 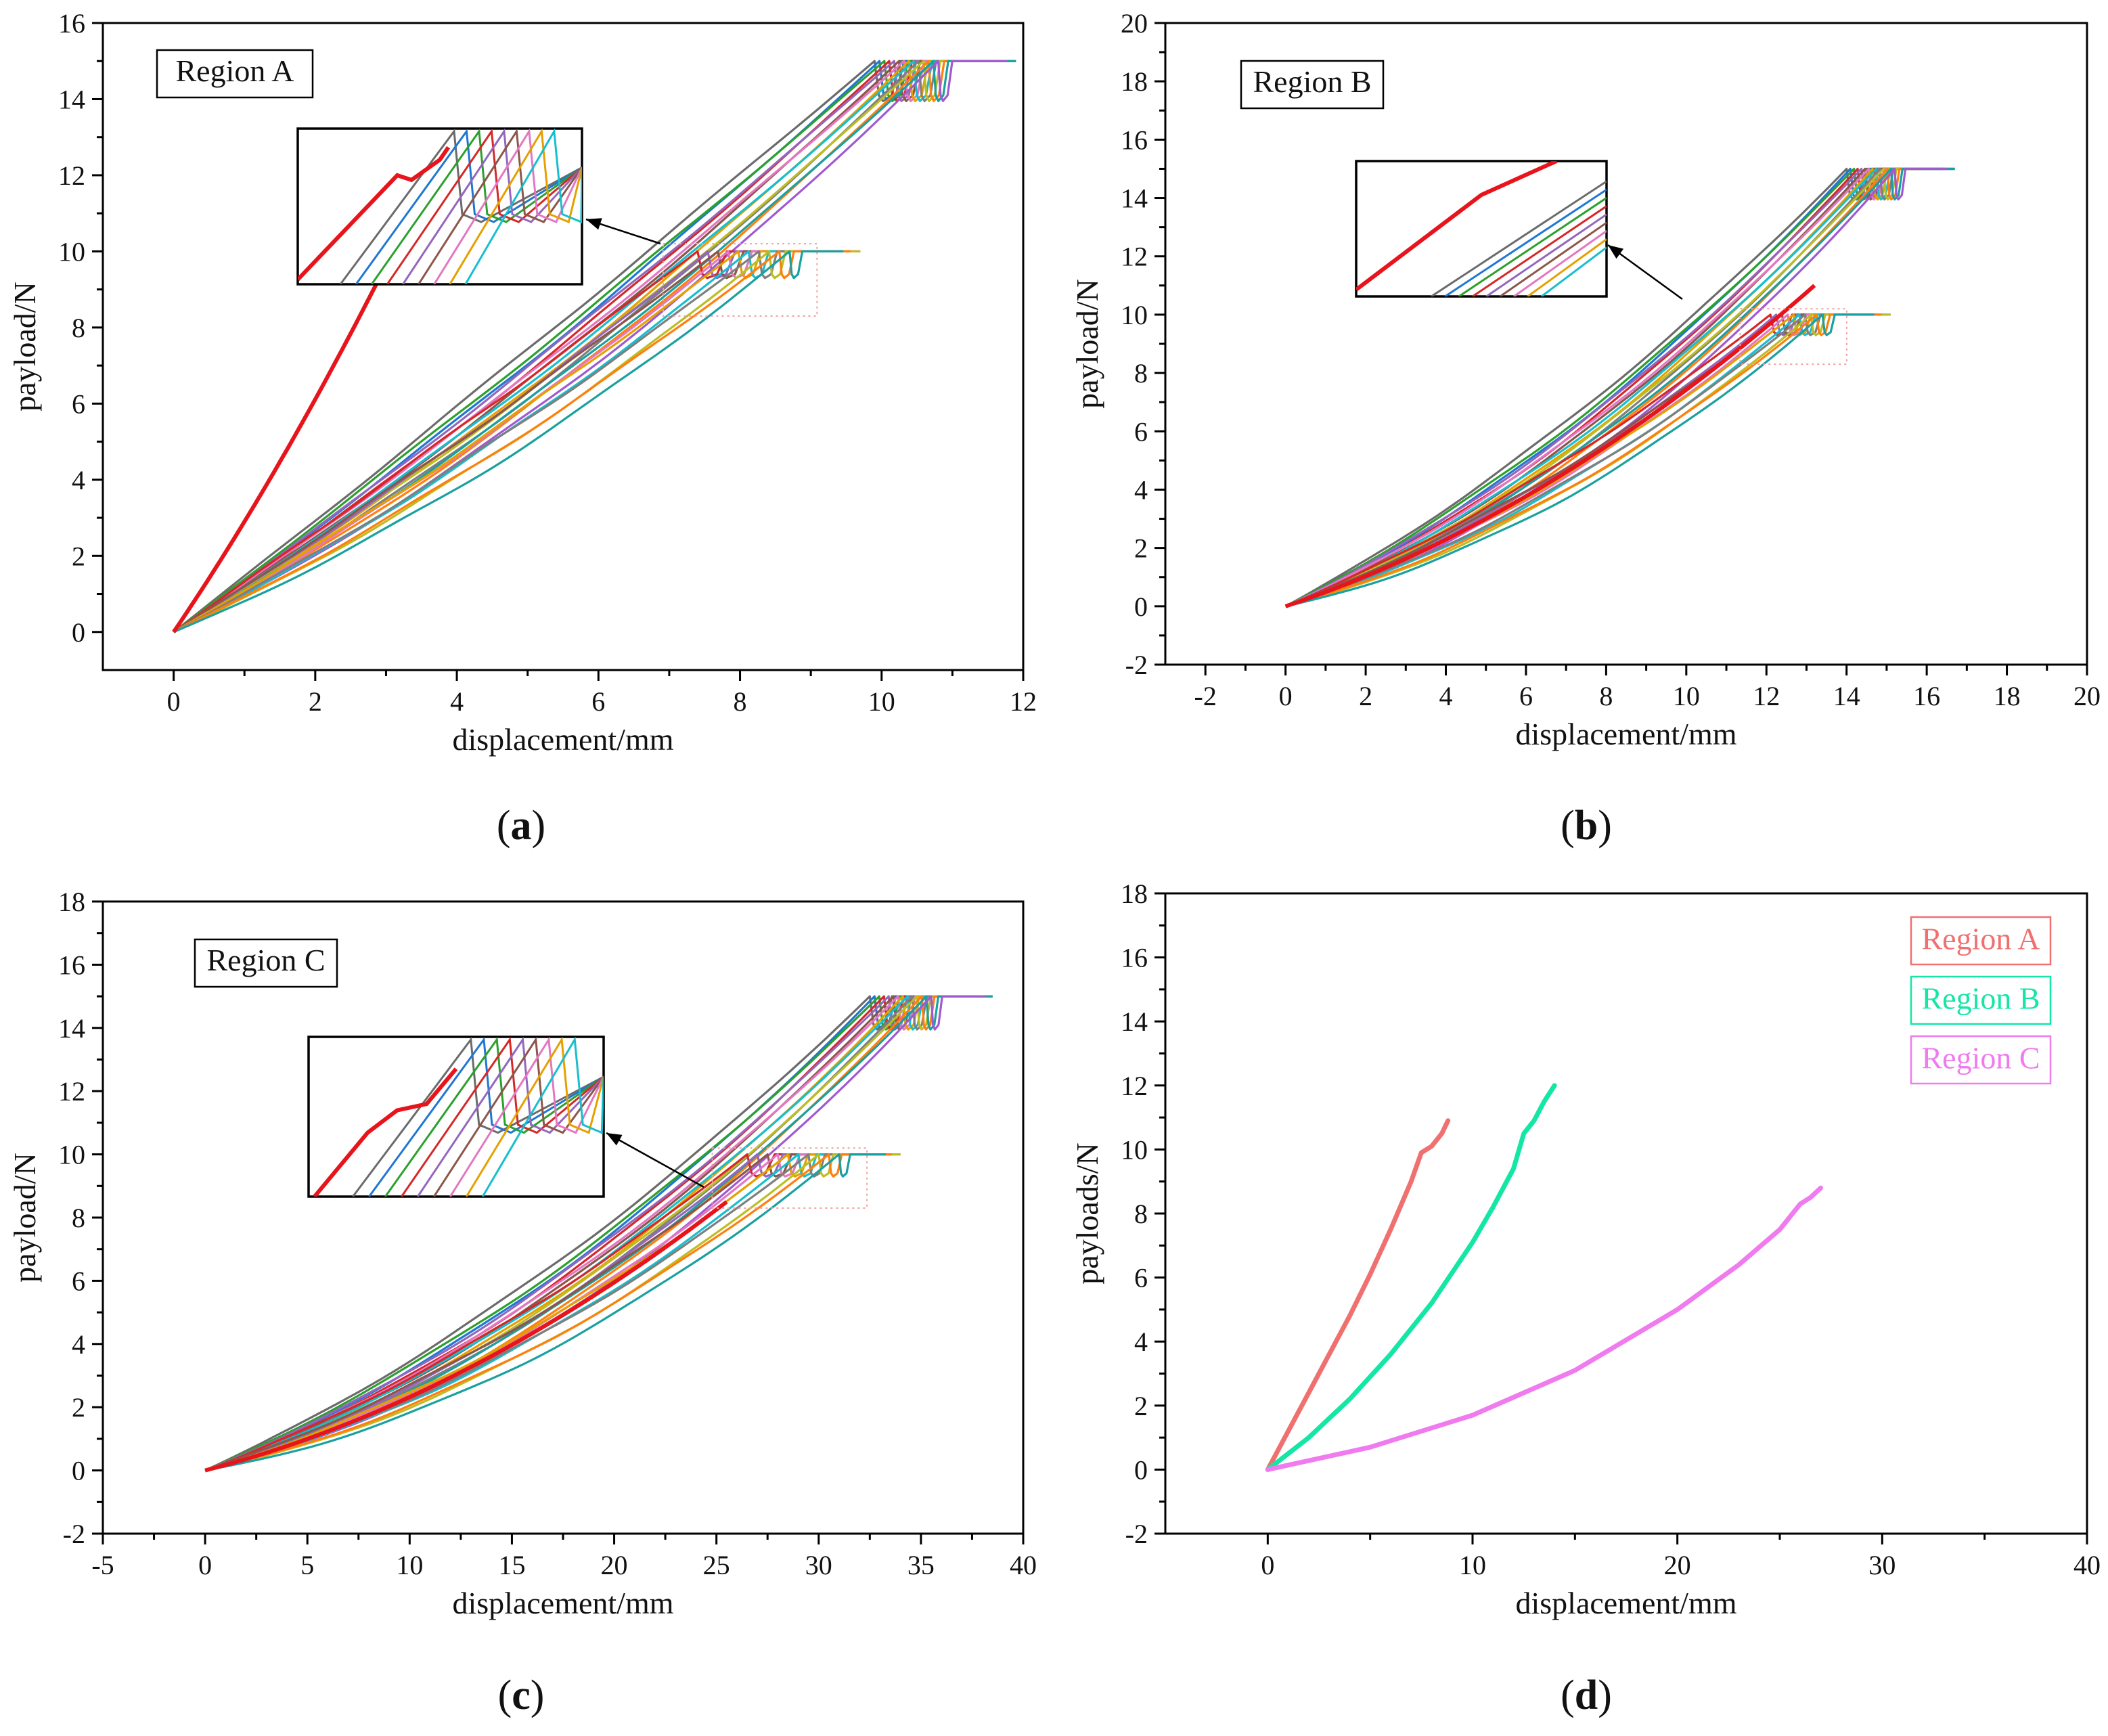 What do you see at coordinates (789, 1178) in the screenshot?
I see `zoom-region` at bounding box center [789, 1178].